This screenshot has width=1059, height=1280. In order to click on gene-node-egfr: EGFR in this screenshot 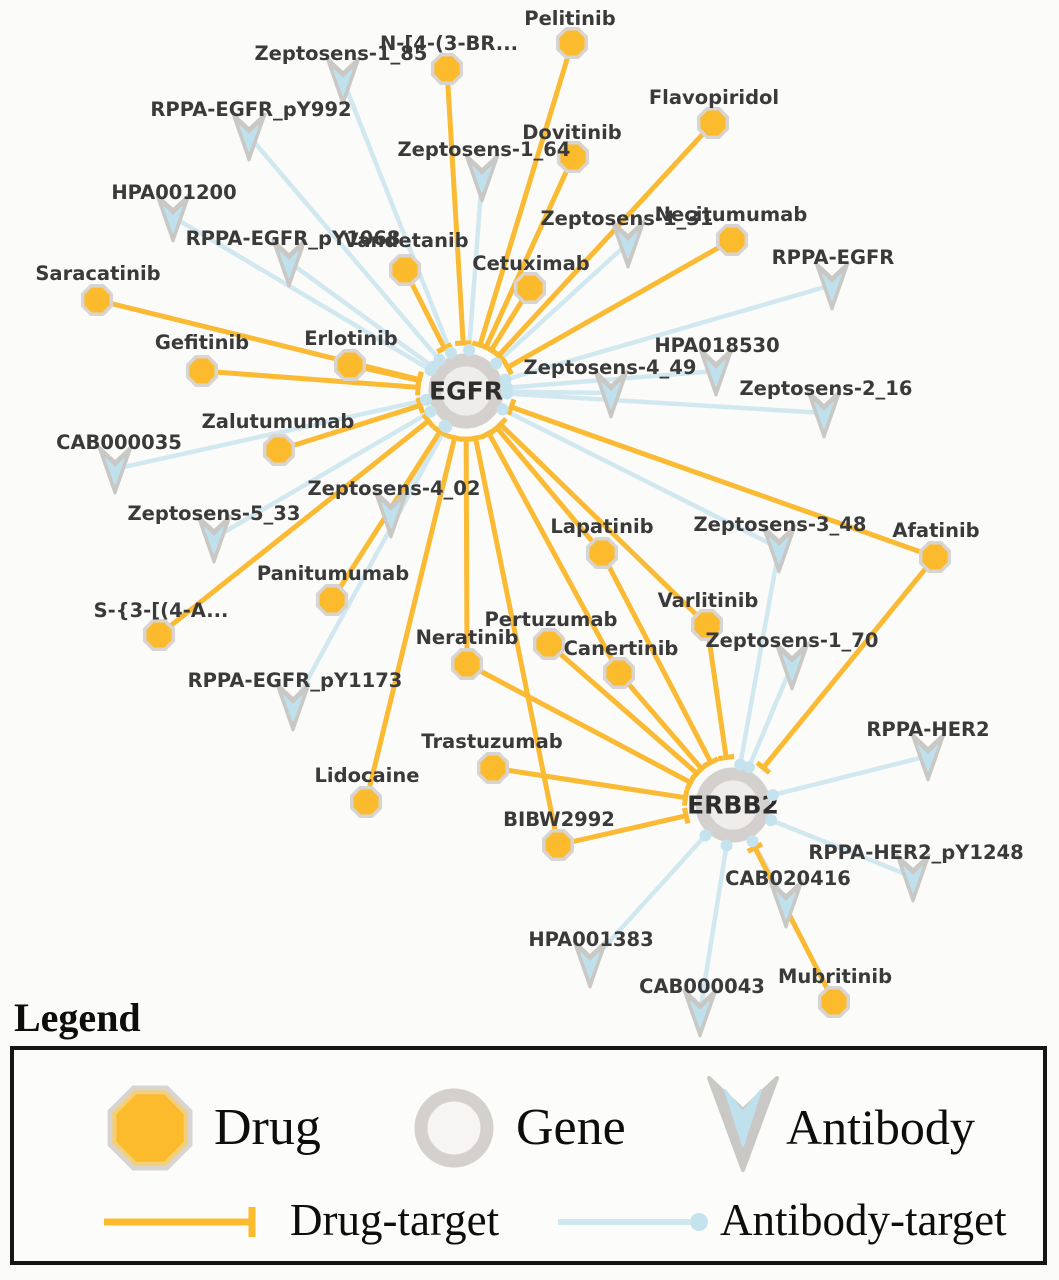, I will do `click(466, 391)`.